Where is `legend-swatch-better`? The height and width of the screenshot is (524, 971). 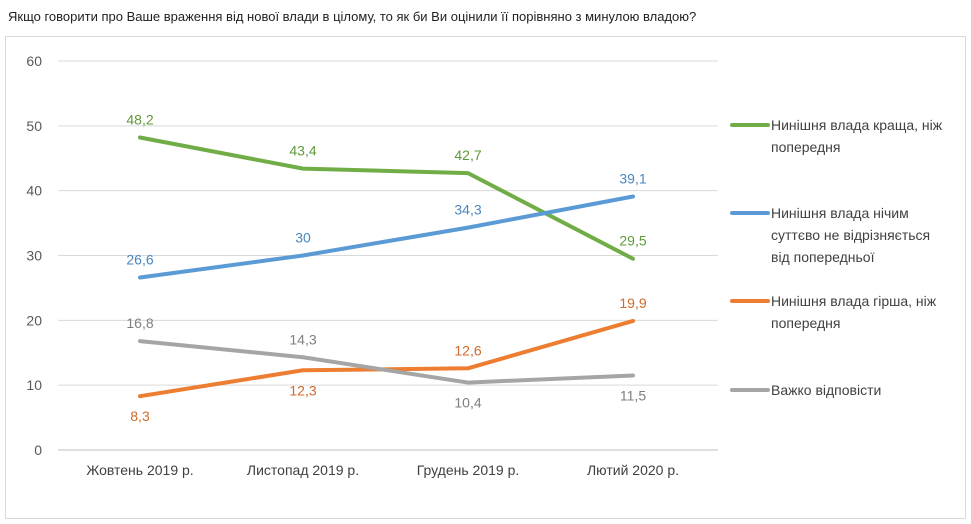 legend-swatch-better is located at coordinates (750, 125).